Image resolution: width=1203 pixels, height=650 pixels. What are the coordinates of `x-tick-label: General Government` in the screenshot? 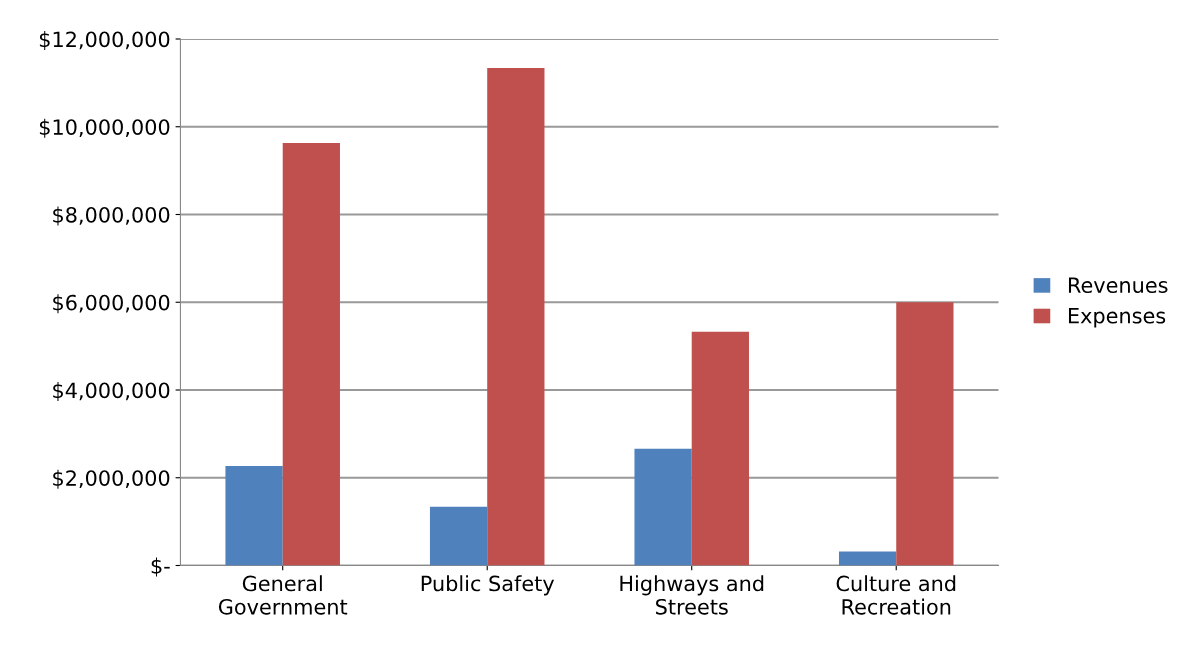 It's located at (283, 595).